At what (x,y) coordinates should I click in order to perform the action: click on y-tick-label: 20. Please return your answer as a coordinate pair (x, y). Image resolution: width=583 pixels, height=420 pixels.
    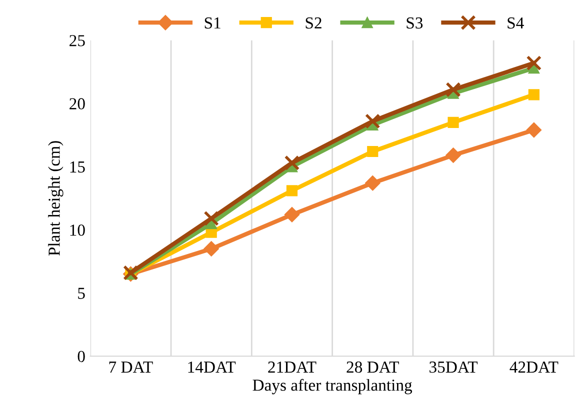
    Looking at the image, I should click on (77, 104).